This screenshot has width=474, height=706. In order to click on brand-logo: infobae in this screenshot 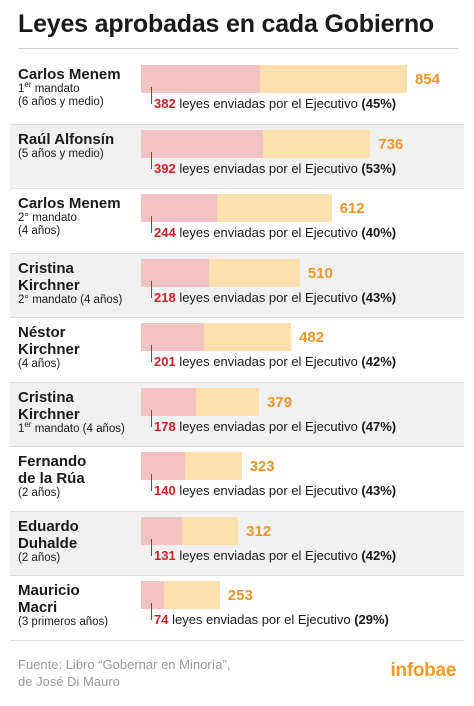, I will do `click(423, 670)`.